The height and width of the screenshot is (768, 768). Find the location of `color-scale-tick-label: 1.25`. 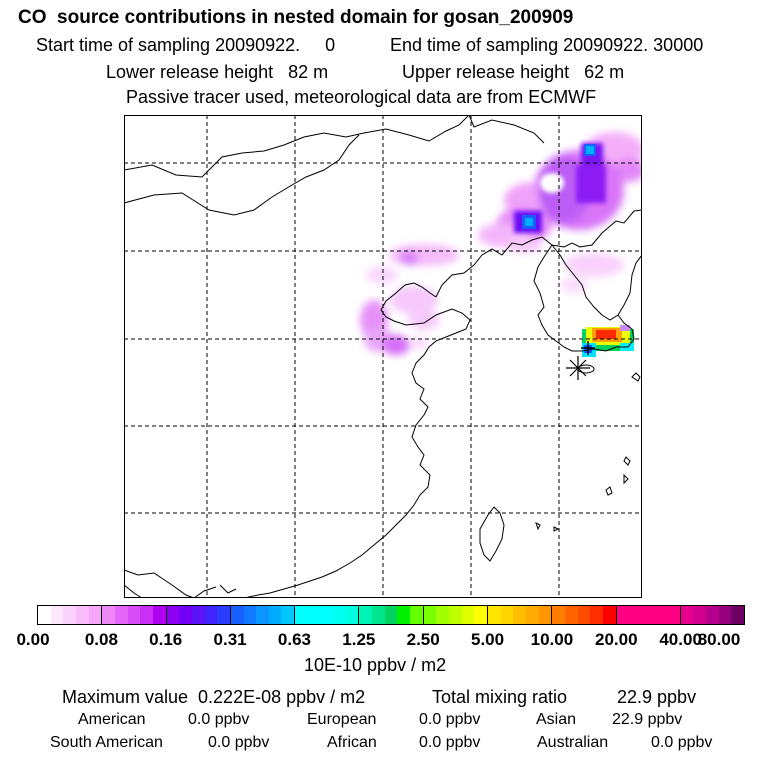

color-scale-tick-label: 1.25 is located at coordinates (359, 639).